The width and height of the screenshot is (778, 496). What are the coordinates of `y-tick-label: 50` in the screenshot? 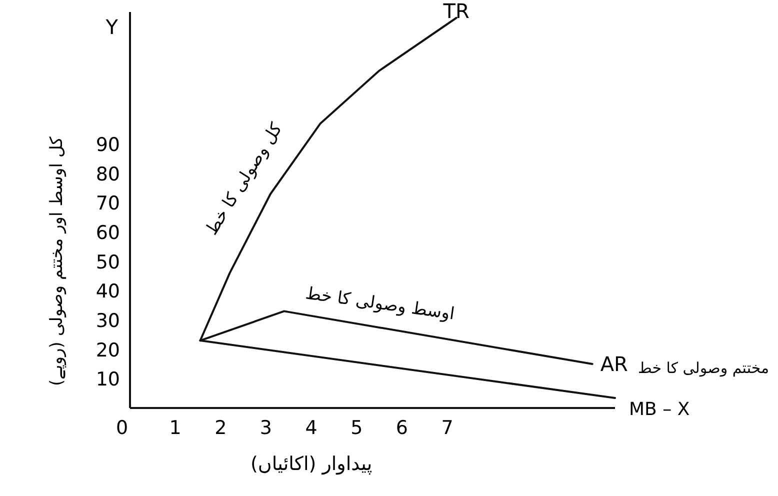 It's located at (108, 262).